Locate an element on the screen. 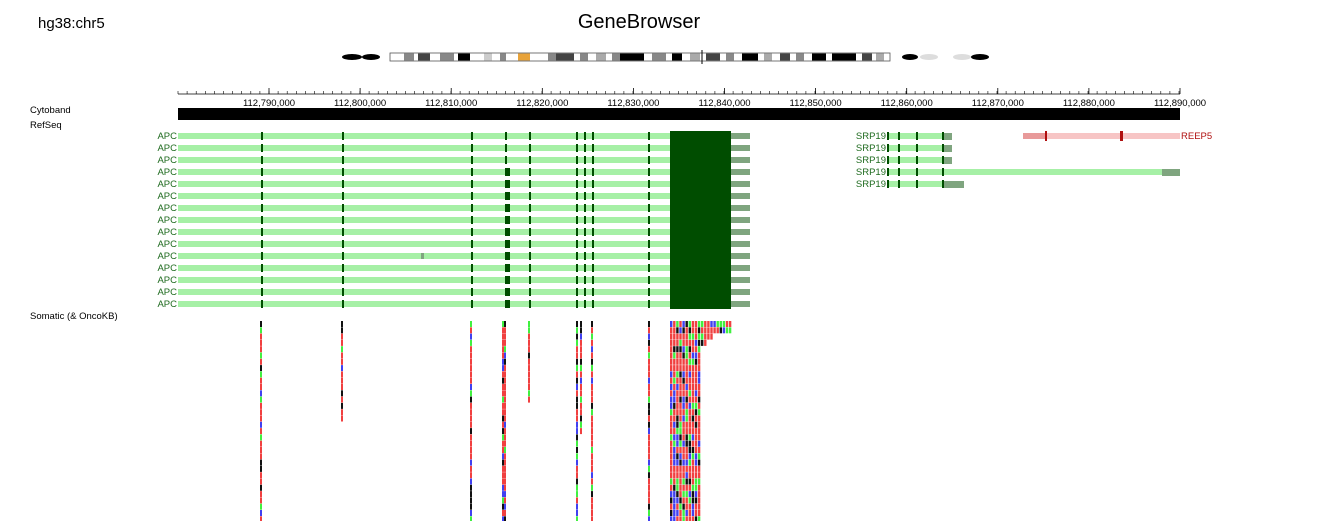 The width and height of the screenshot is (1344, 521). reep5-transcript: REEP5 is located at coordinates (1117, 136).